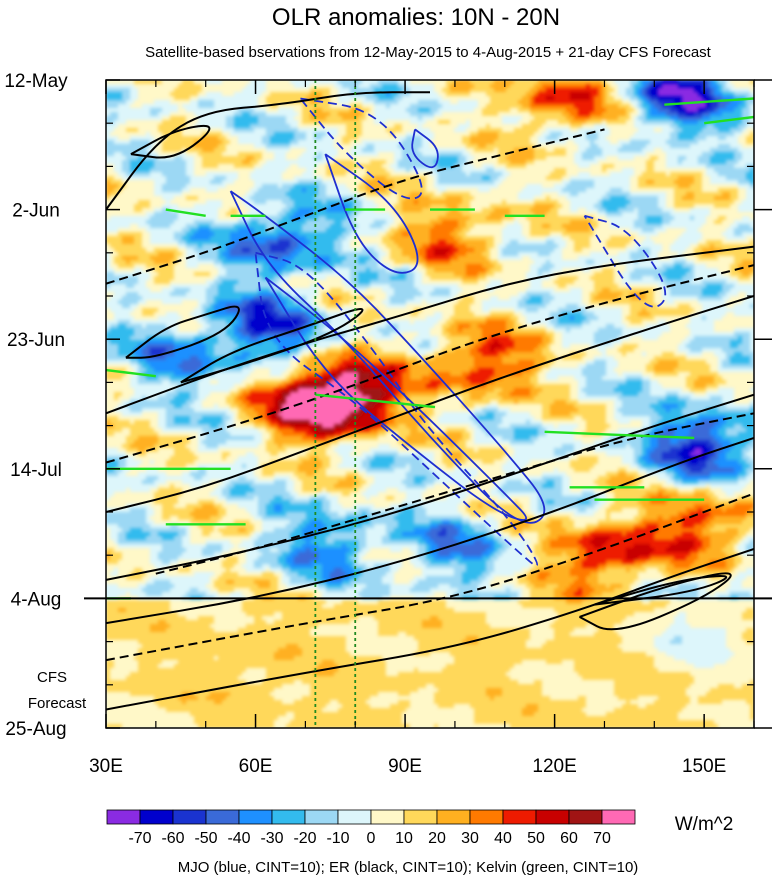 The image size is (772, 878). I want to click on x-tick-label-4: 150E, so click(704, 766).